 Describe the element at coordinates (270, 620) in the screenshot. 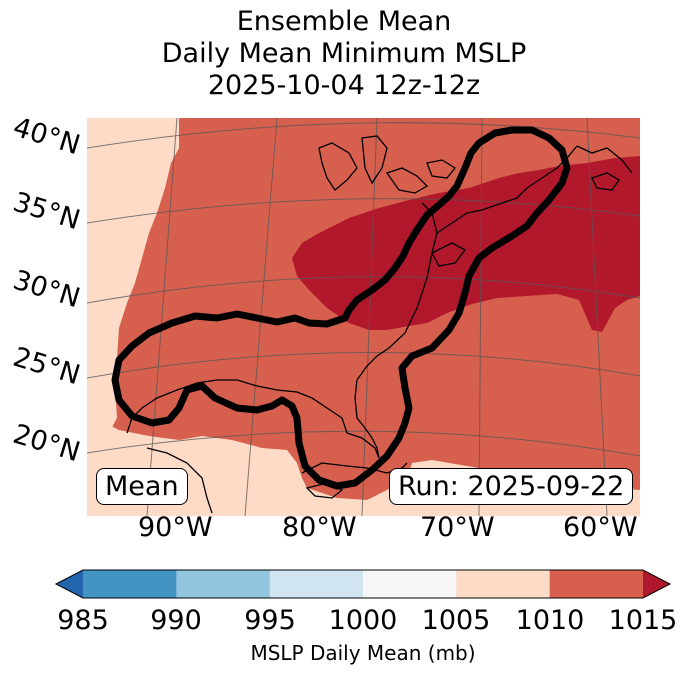

I see `colorbar-tick-995: 995` at that location.